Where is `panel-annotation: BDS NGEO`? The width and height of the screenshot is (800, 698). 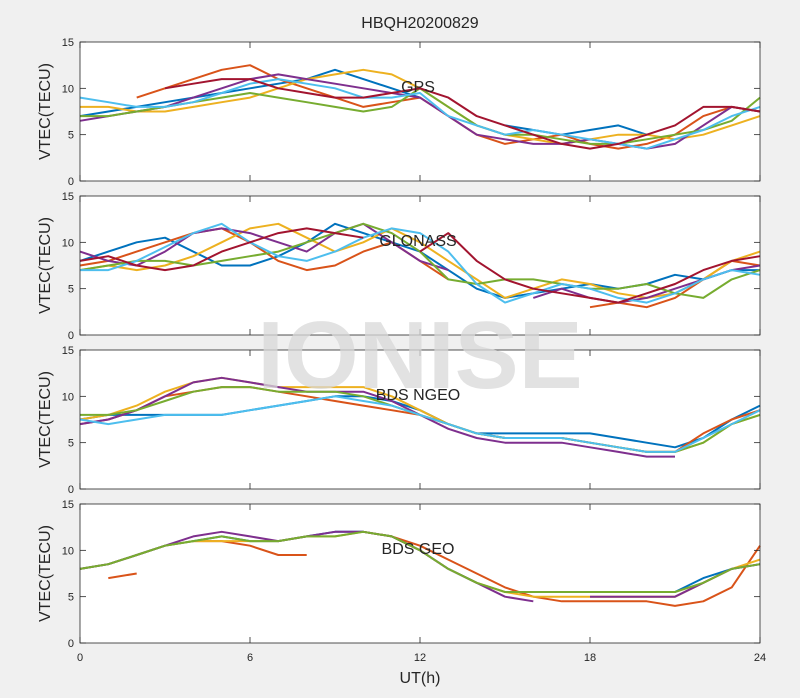
panel-annotation: BDS NGEO is located at coordinates (418, 395).